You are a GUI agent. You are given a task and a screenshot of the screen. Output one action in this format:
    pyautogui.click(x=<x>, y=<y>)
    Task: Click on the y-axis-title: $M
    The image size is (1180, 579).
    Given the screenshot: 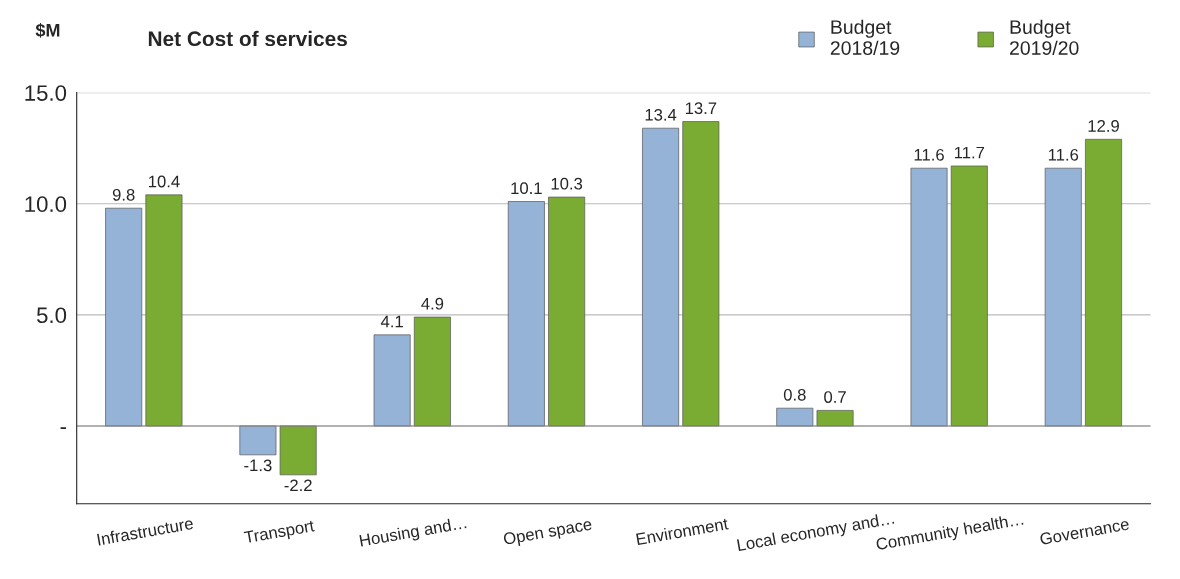 What is the action you would take?
    pyautogui.click(x=47, y=30)
    